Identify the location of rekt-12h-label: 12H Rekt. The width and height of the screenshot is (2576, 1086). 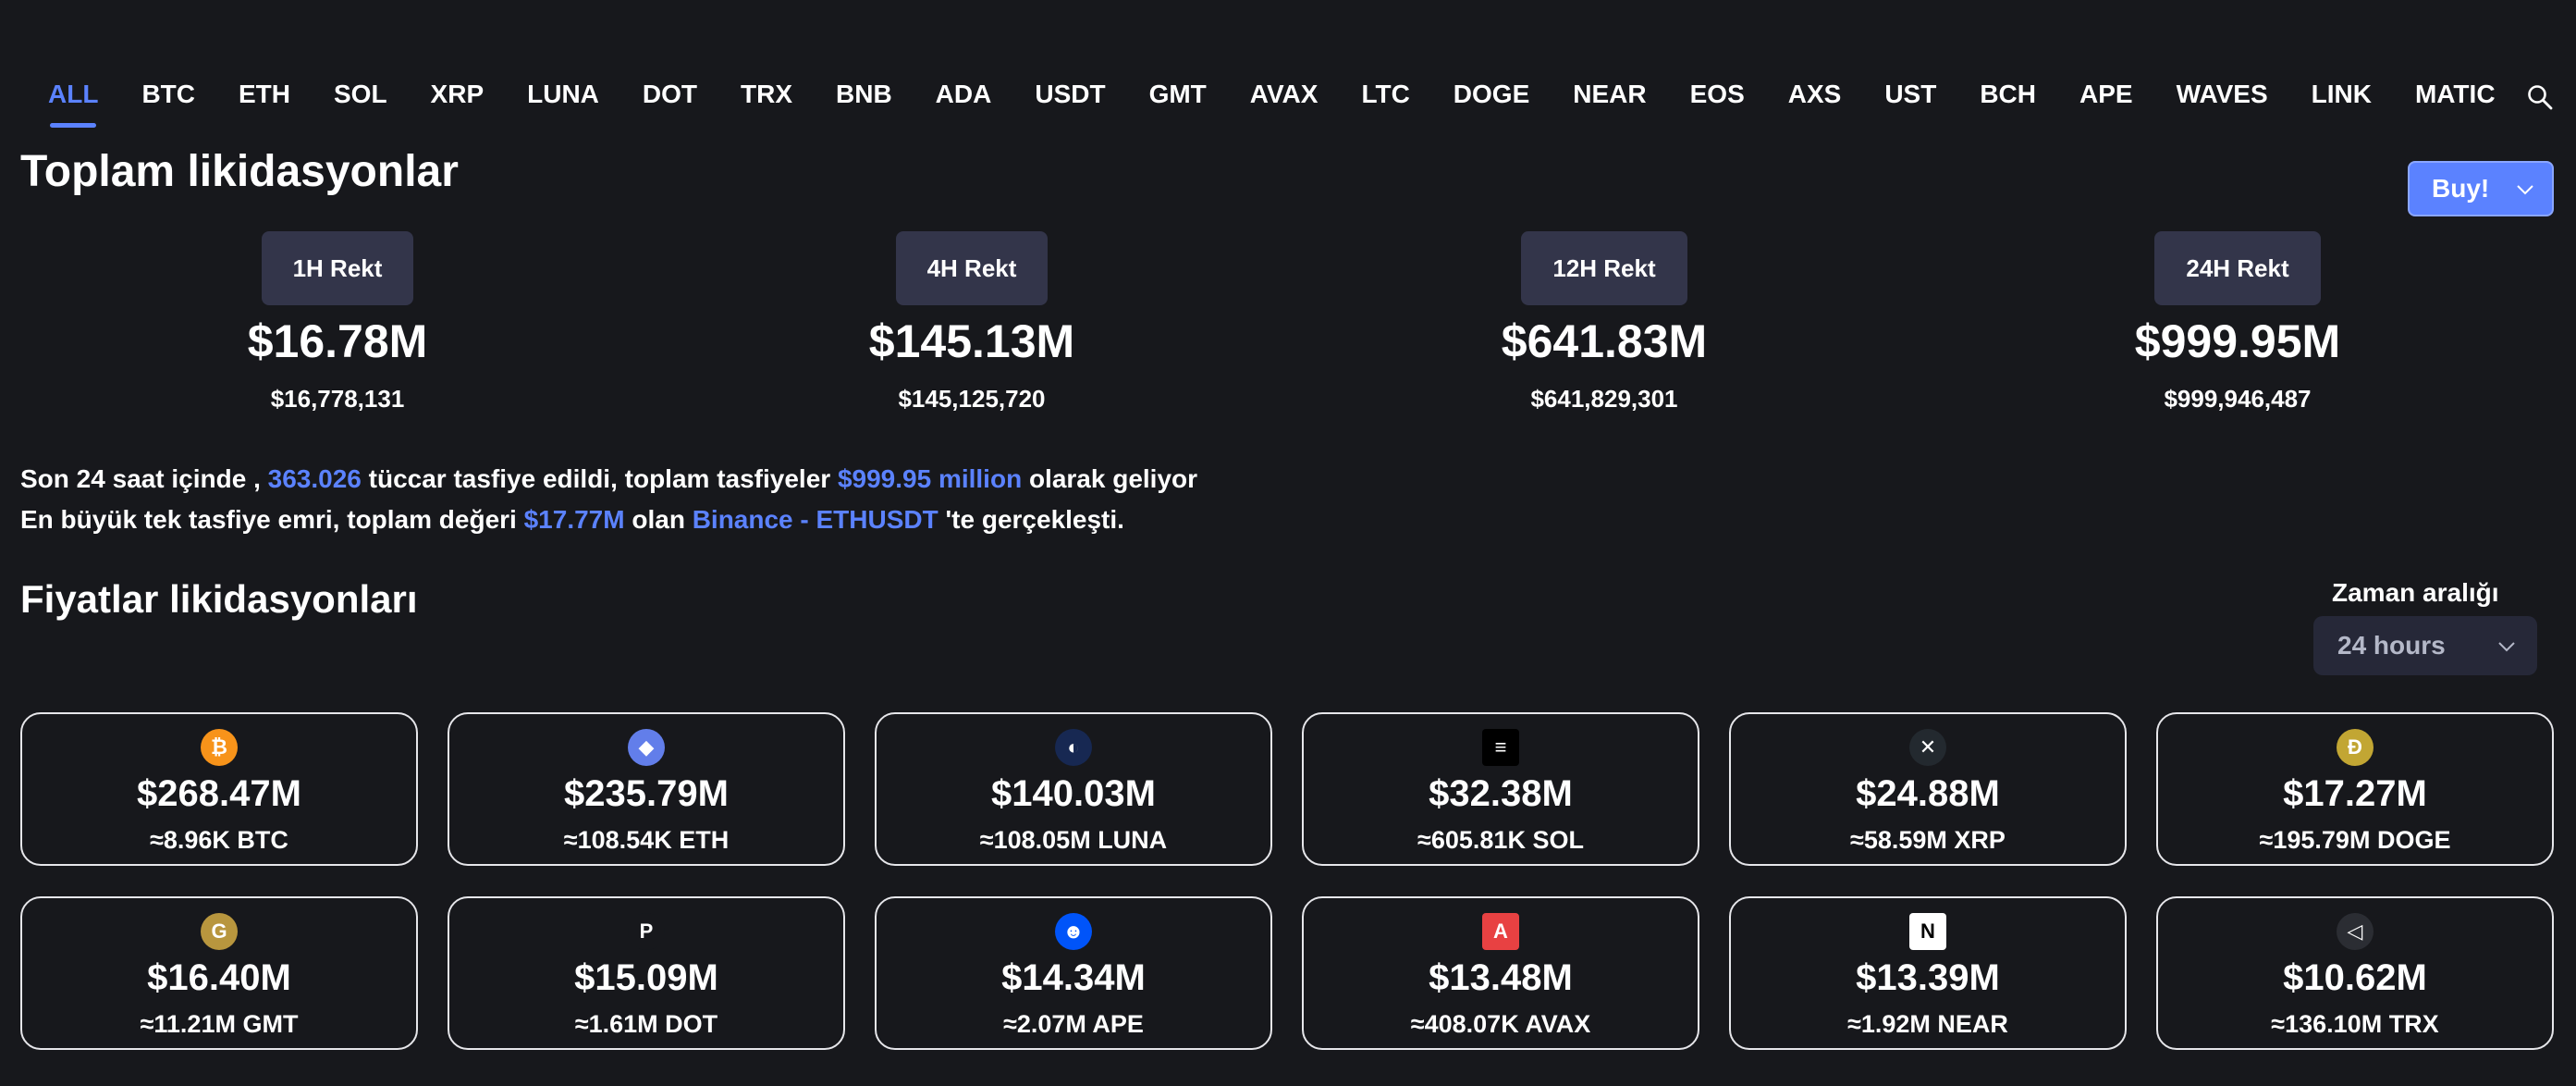
(1604, 268).